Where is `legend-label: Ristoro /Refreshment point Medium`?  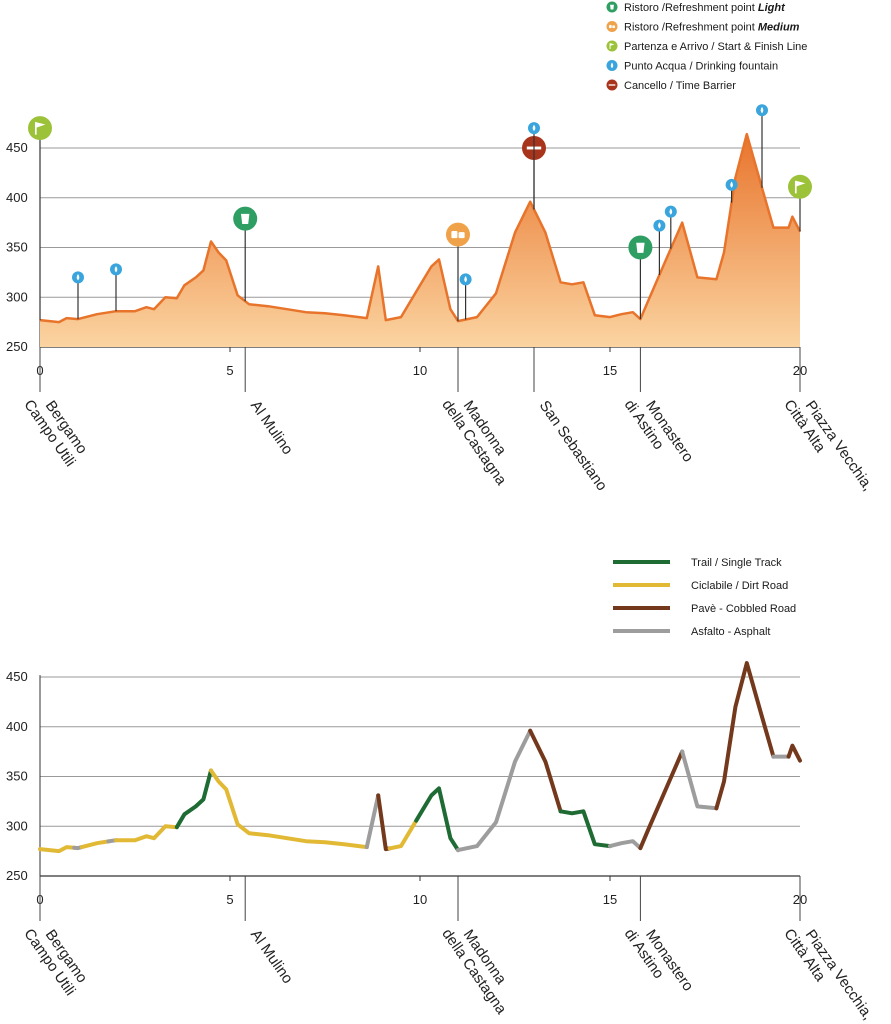
legend-label: Ristoro /Refreshment point Medium is located at coordinates (712, 28).